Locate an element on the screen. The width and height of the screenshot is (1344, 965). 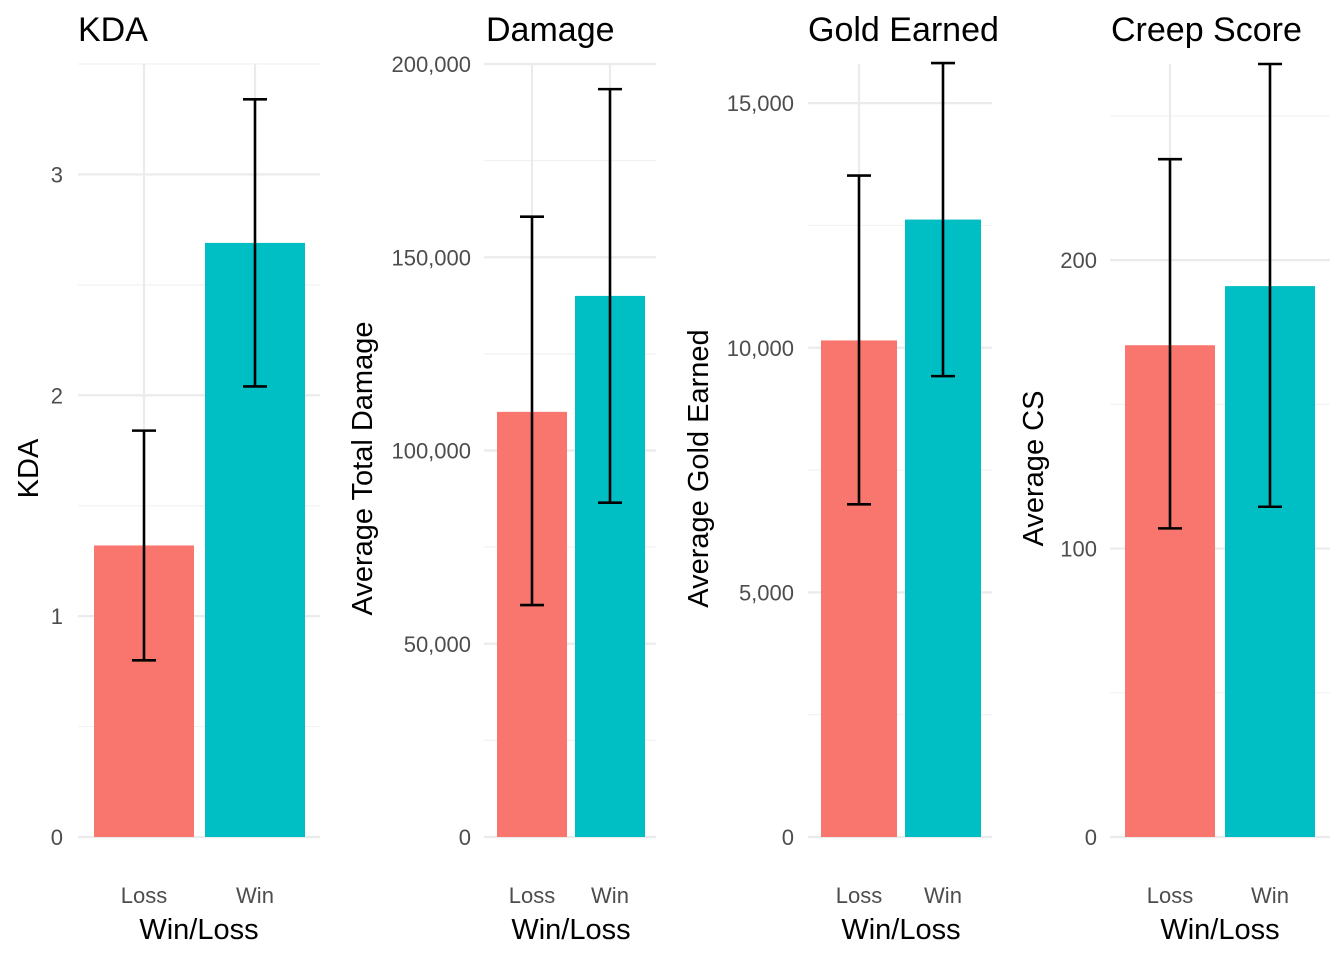
y-axis-title: Average Total Damage is located at coordinates (363, 469).